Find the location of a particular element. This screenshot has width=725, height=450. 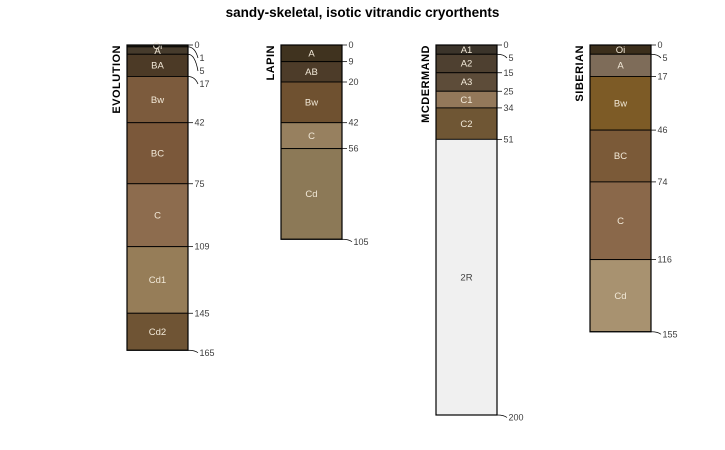

profile-name-label: EVOLUTION is located at coordinates (117, 79).